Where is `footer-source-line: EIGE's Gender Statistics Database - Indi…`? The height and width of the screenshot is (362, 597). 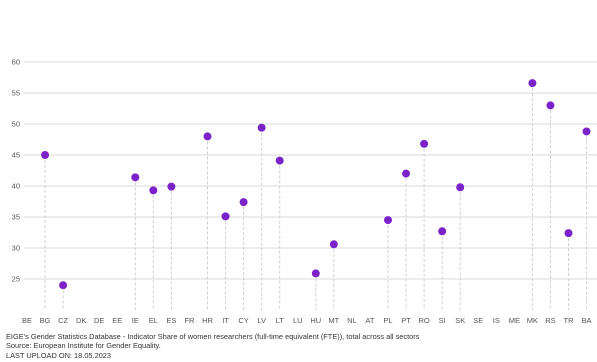 footer-source-line: EIGE's Gender Statistics Database - Indi… is located at coordinates (213, 336).